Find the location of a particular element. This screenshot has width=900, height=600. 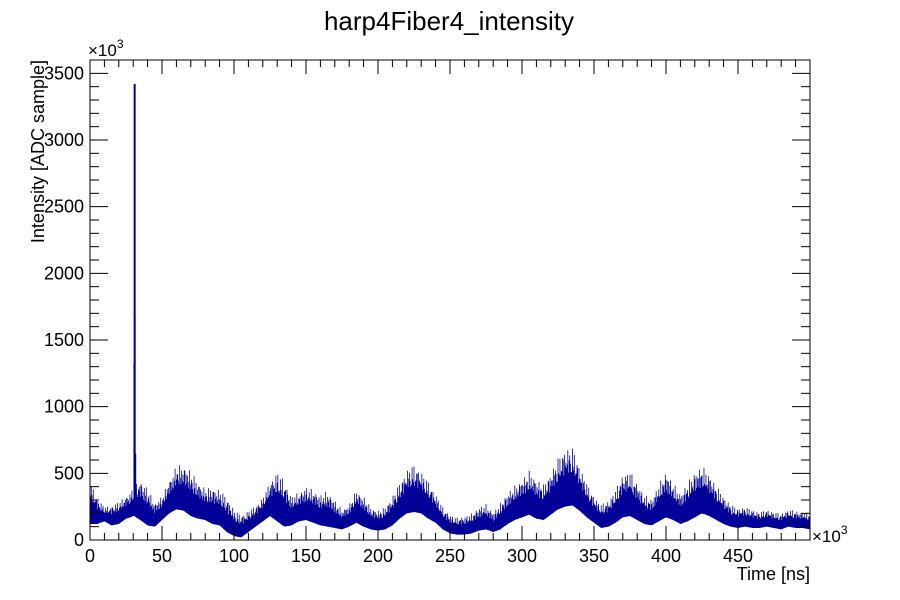

y-tick-label: 2500 is located at coordinates (64, 207).